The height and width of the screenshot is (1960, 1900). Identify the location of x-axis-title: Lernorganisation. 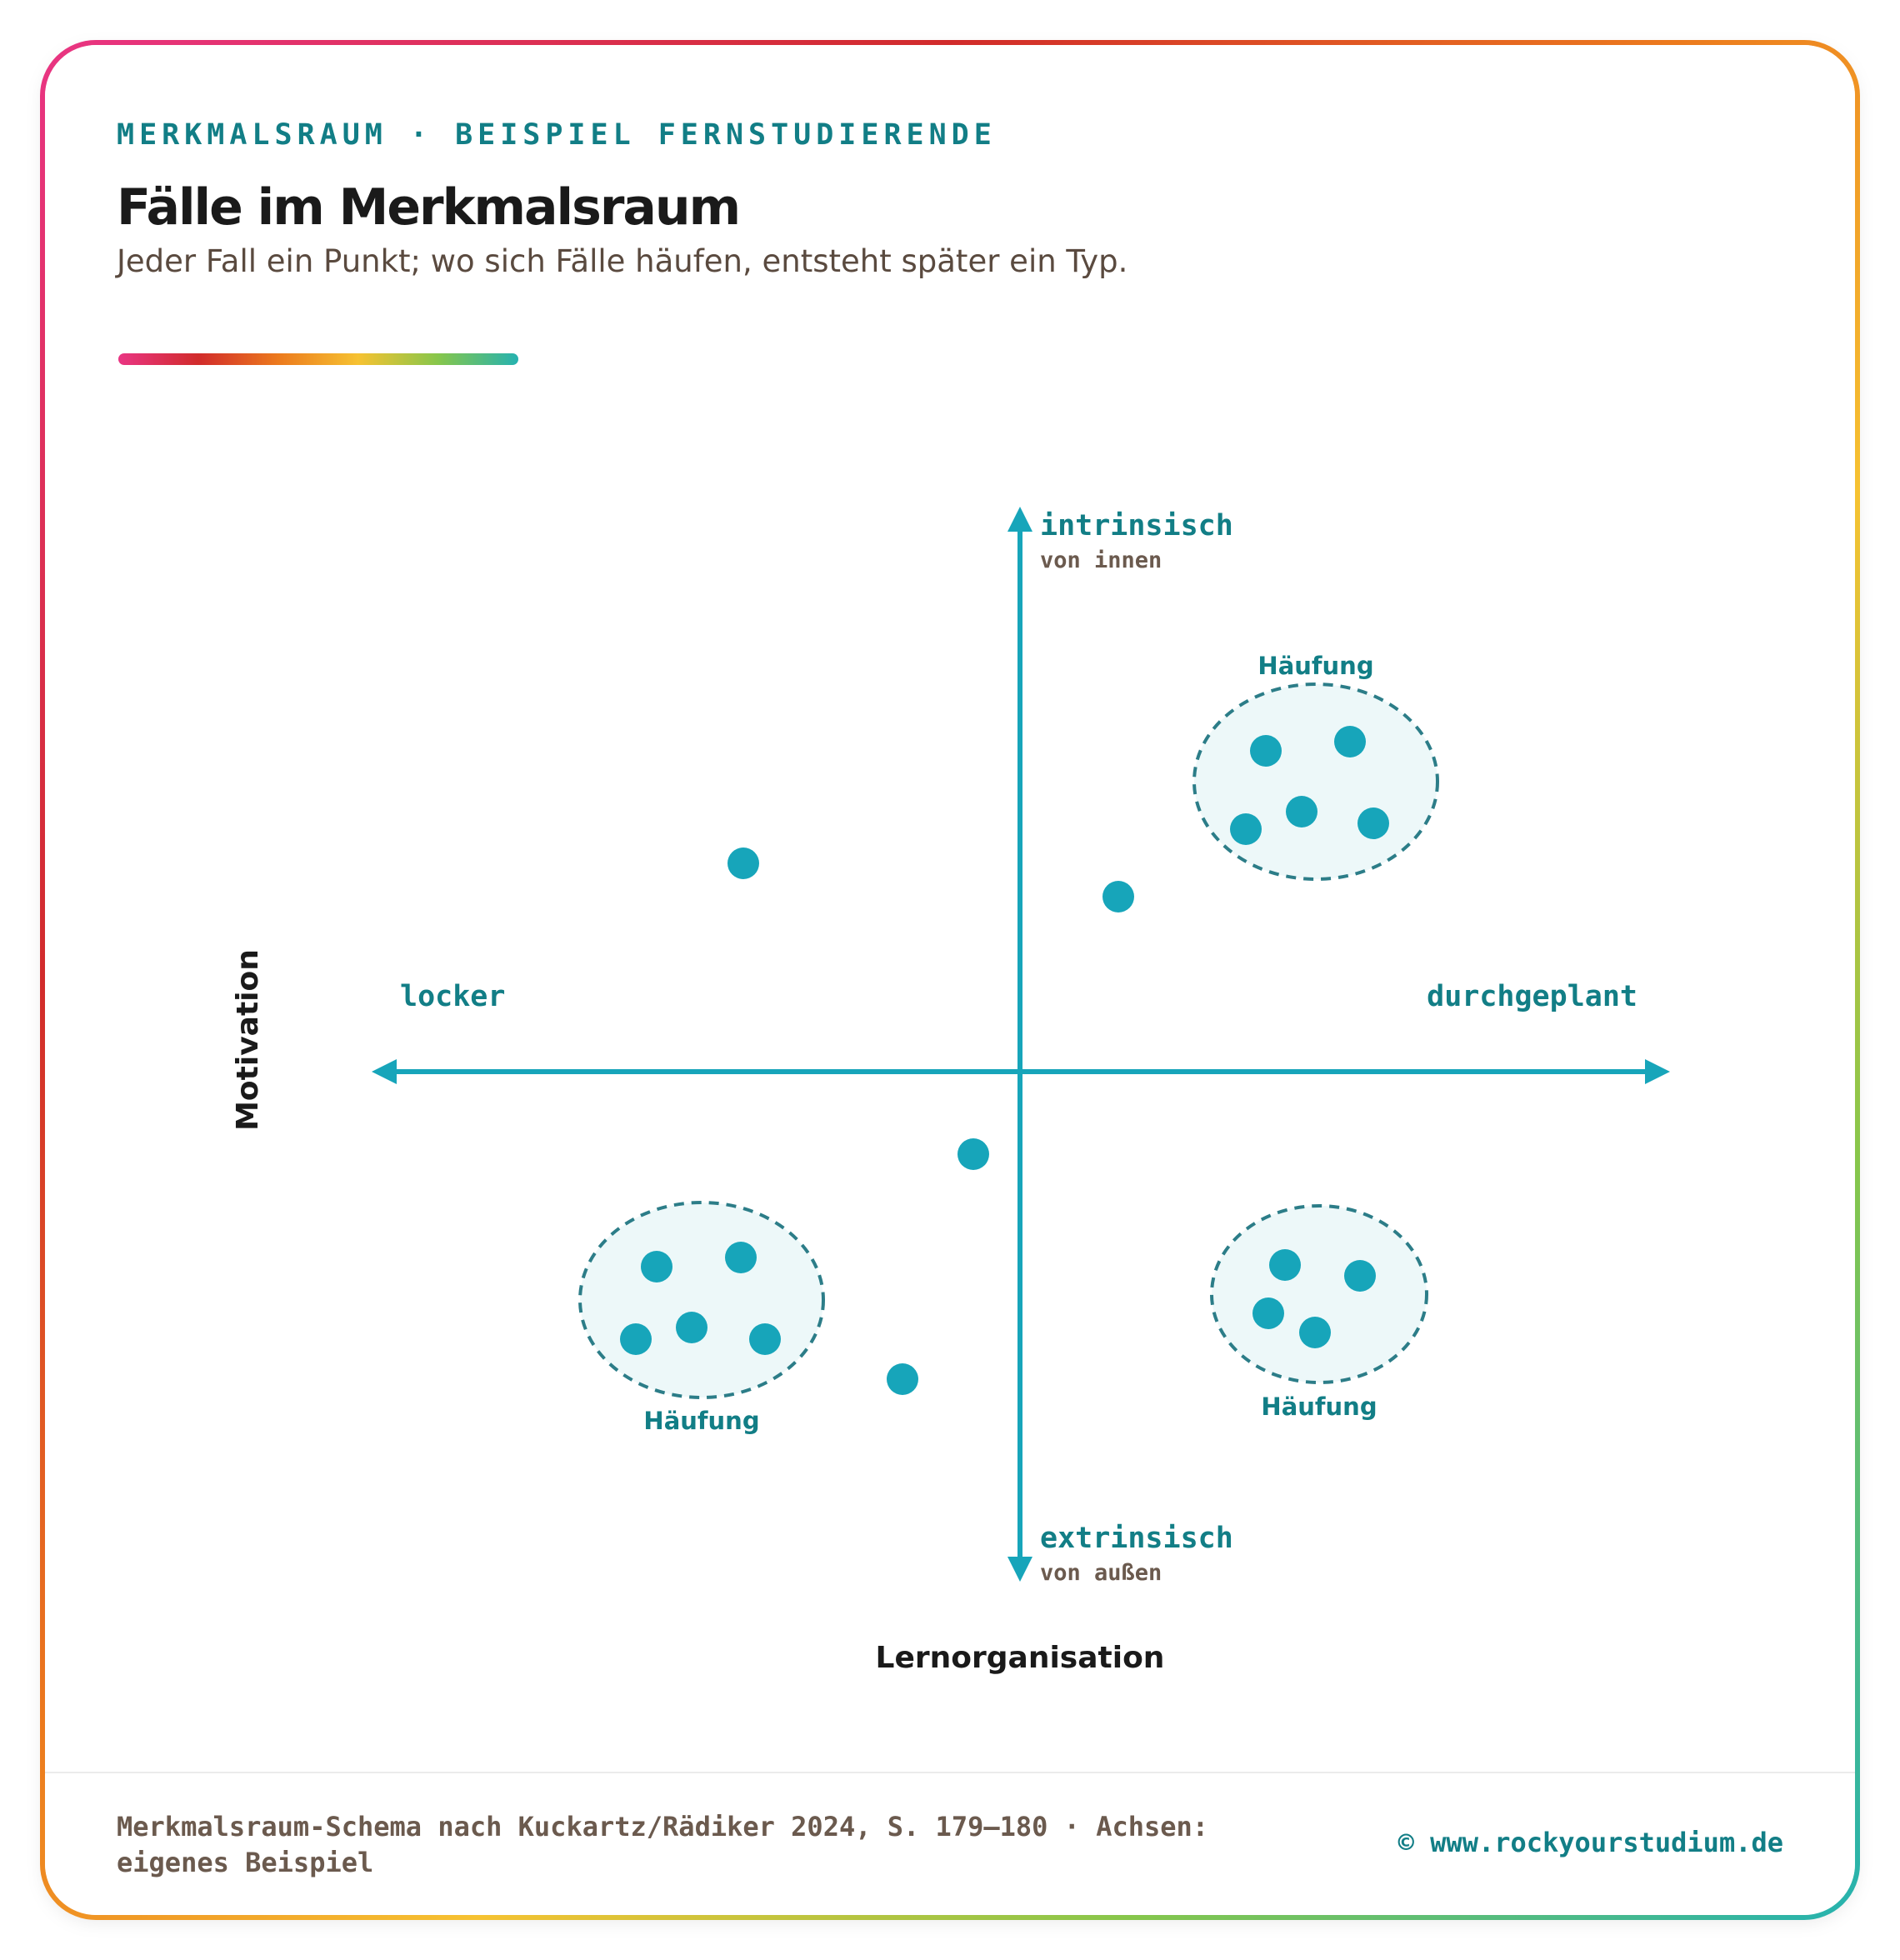
(1020, 1658).